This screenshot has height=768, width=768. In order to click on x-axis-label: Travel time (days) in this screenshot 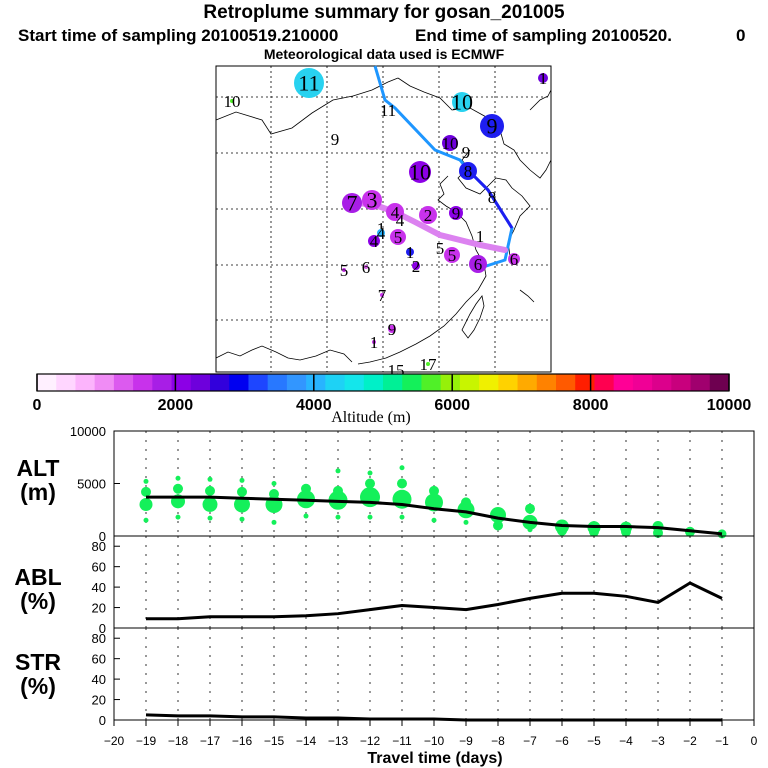, I will do `click(434, 758)`.